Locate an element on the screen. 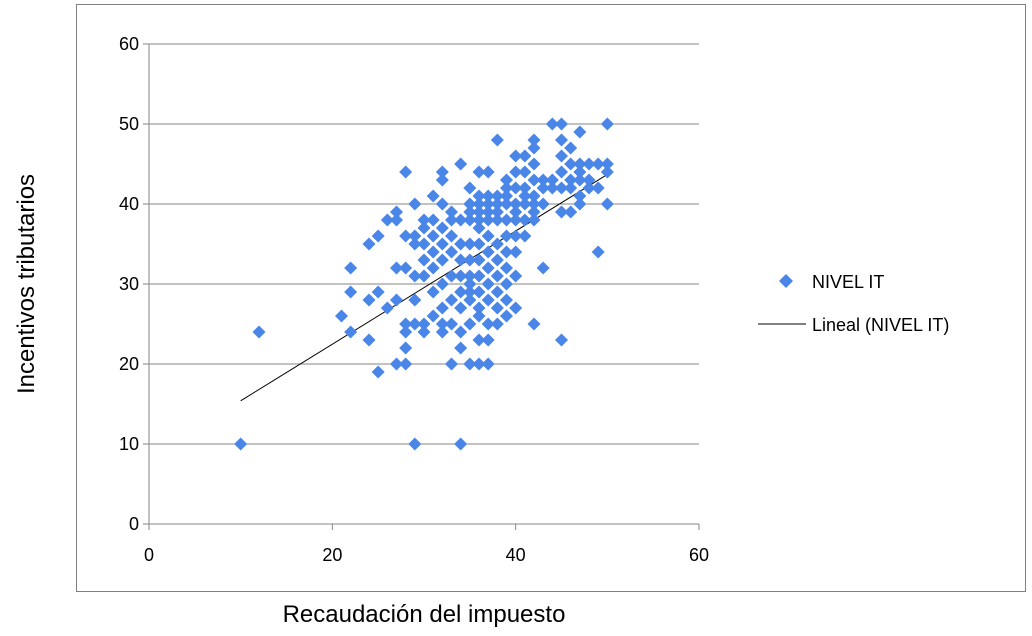 Image resolution: width=1032 pixels, height=636 pixels. legend: NIVEL IT Lineal (NIVEL IT) is located at coordinates (853, 303).